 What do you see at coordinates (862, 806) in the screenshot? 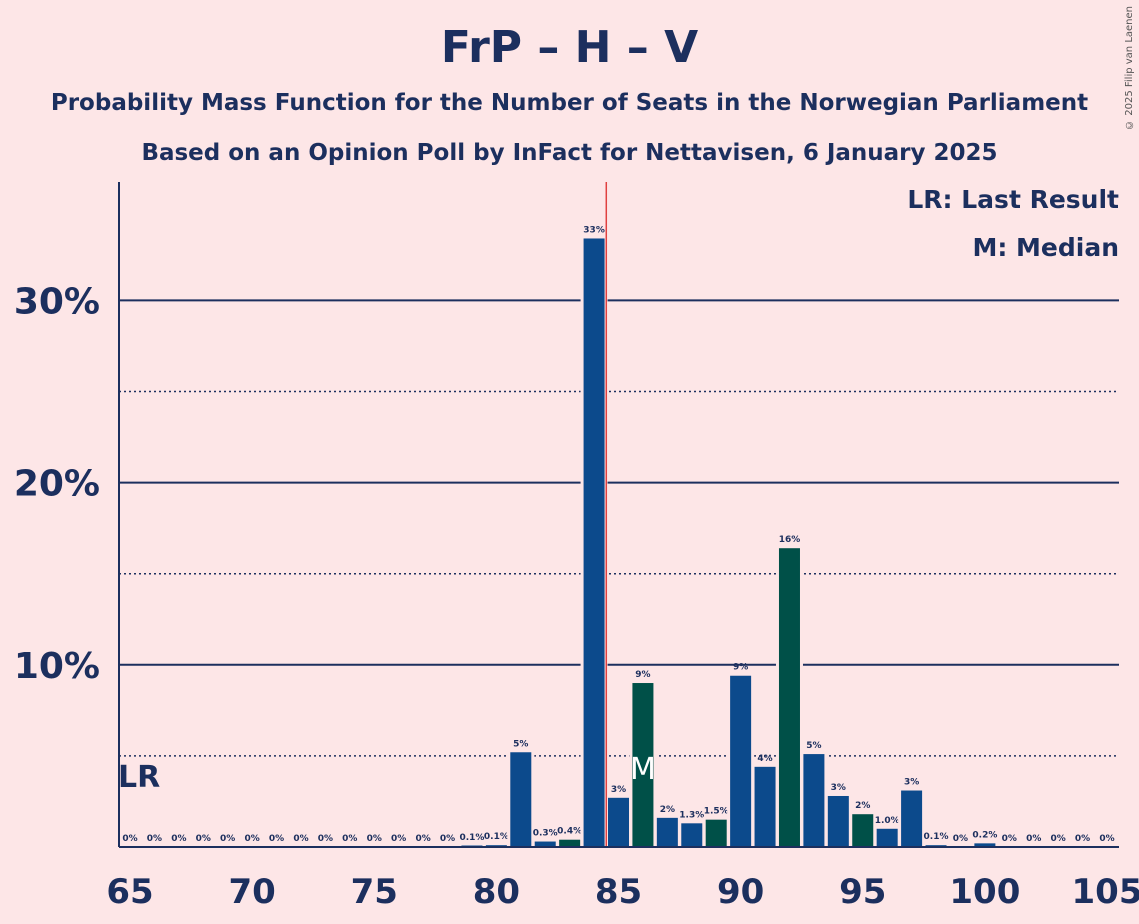
I see `data-label-seat-95: 2%` at bounding box center [862, 806].